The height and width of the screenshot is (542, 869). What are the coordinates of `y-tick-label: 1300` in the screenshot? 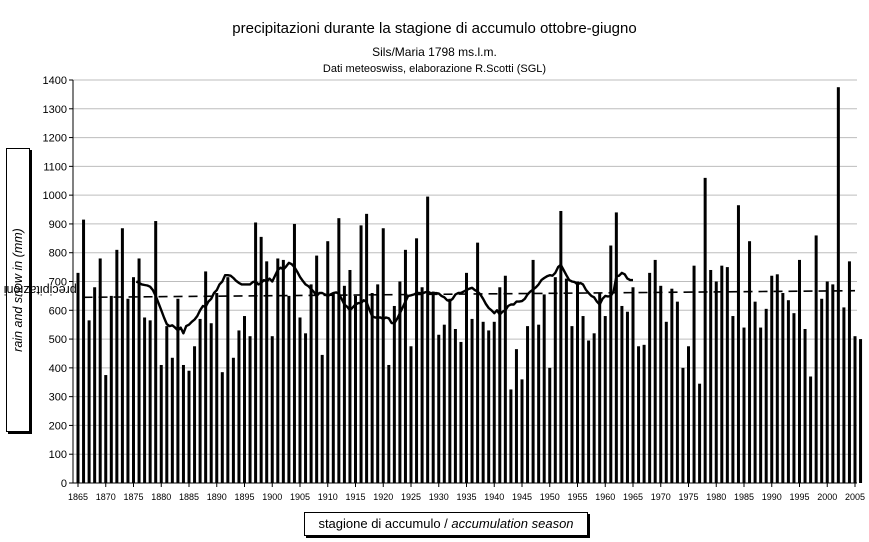 It's located at (55, 110).